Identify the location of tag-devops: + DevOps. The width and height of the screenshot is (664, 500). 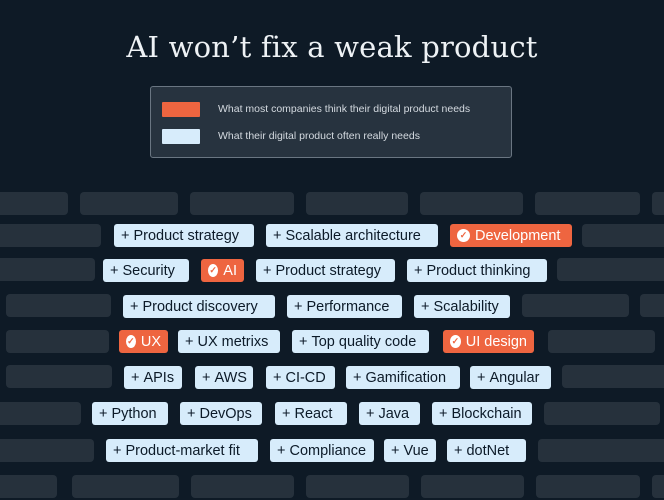
(221, 413).